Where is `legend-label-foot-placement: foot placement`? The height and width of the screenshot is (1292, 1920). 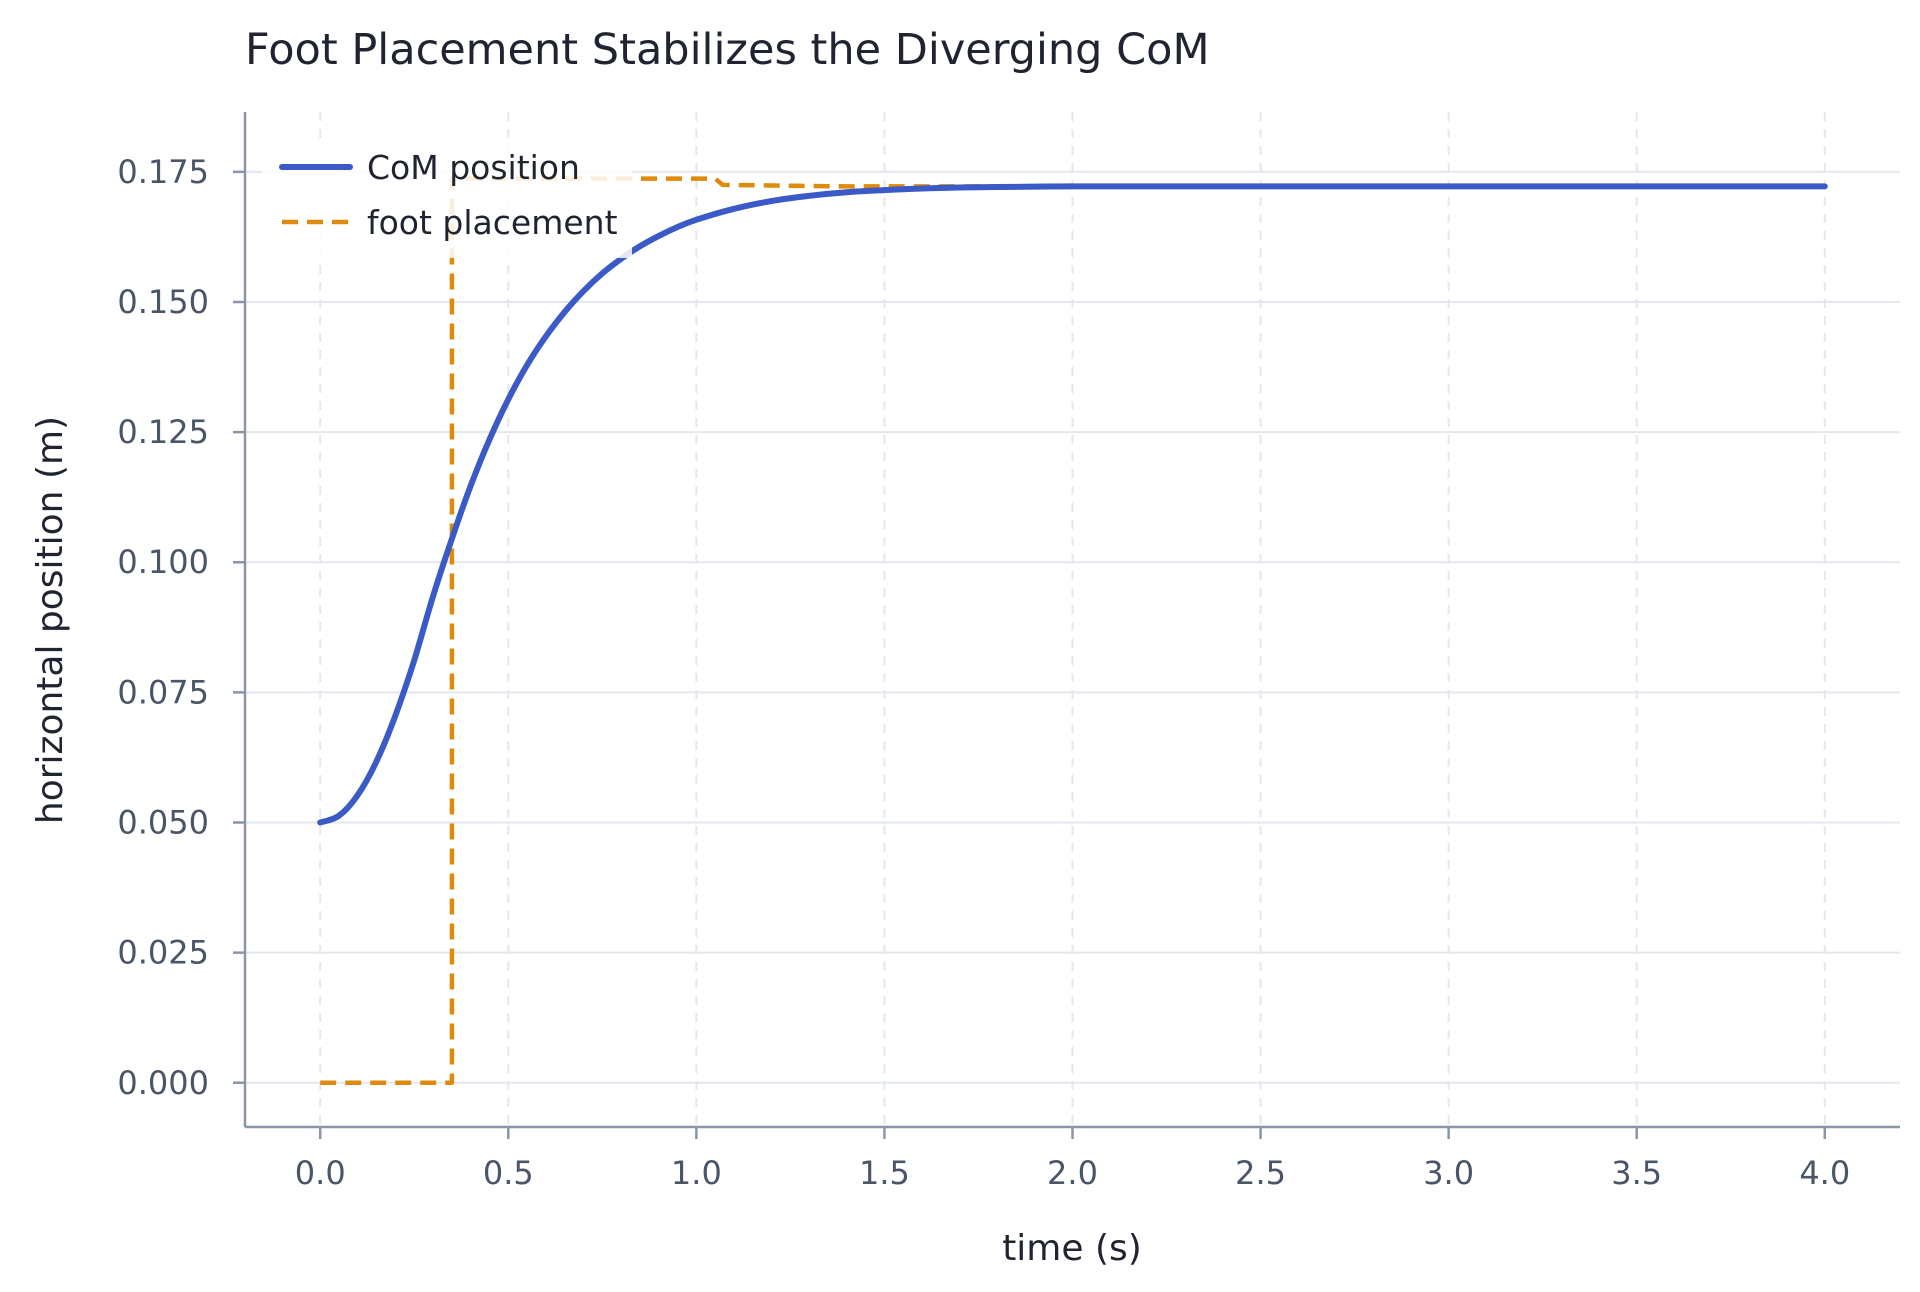 legend-label-foot-placement: foot placement is located at coordinates (492, 222).